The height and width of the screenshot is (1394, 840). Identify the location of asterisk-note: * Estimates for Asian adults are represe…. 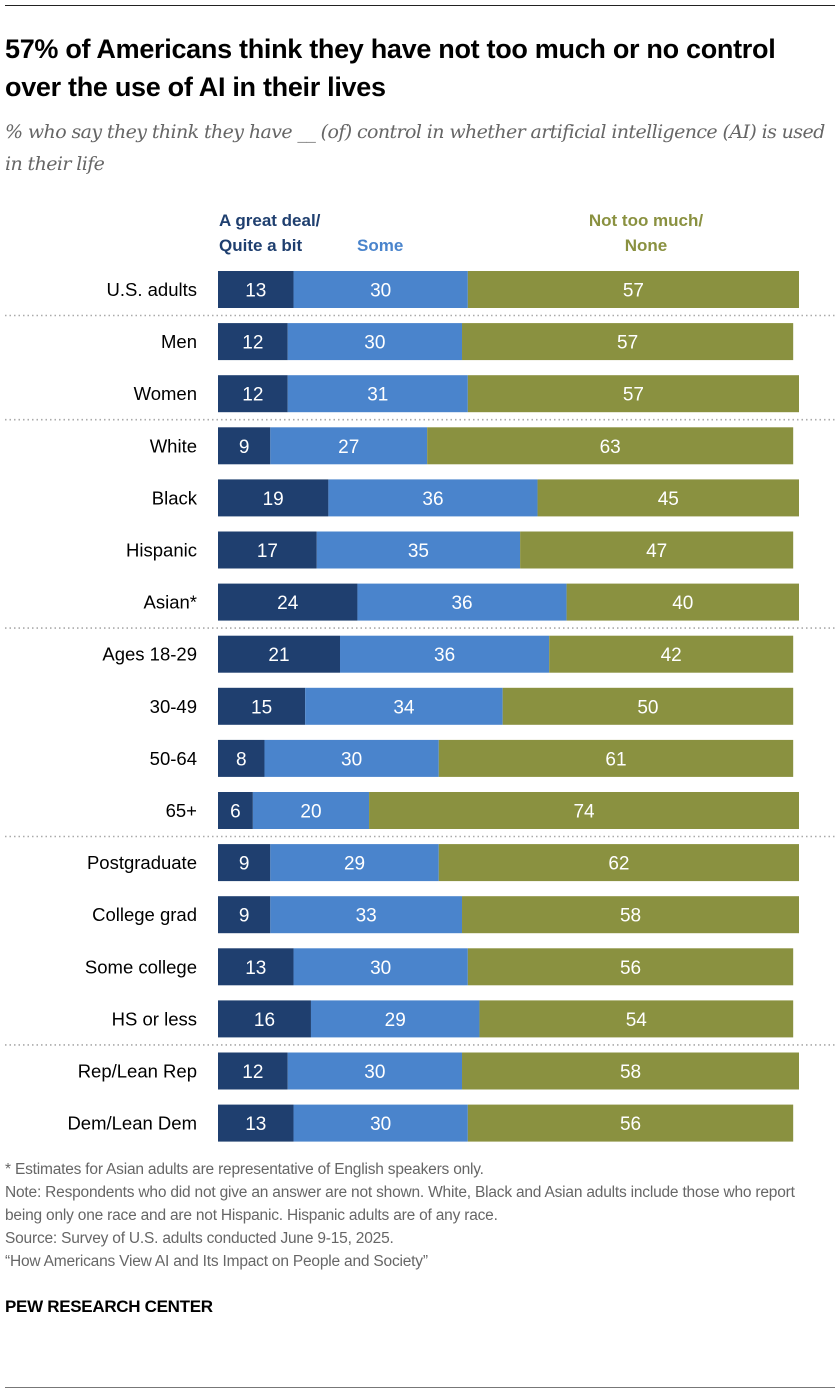
(244, 1169).